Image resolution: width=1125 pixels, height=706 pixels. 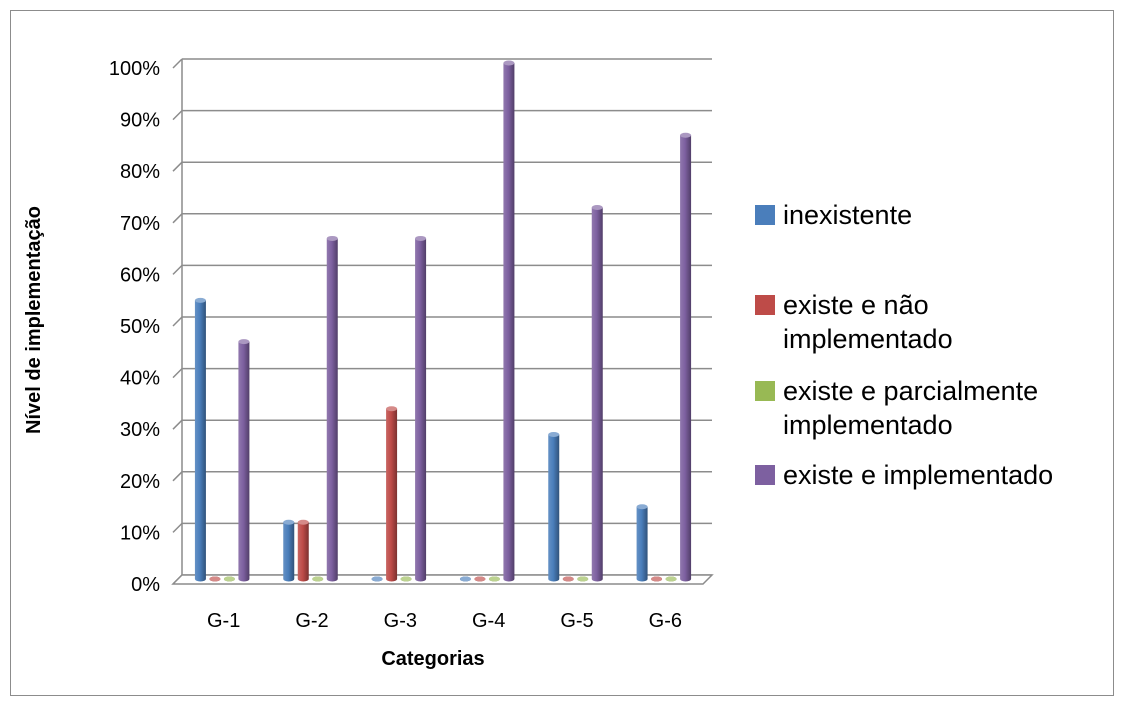 What do you see at coordinates (140, 121) in the screenshot?
I see `y-tick-label: 90%` at bounding box center [140, 121].